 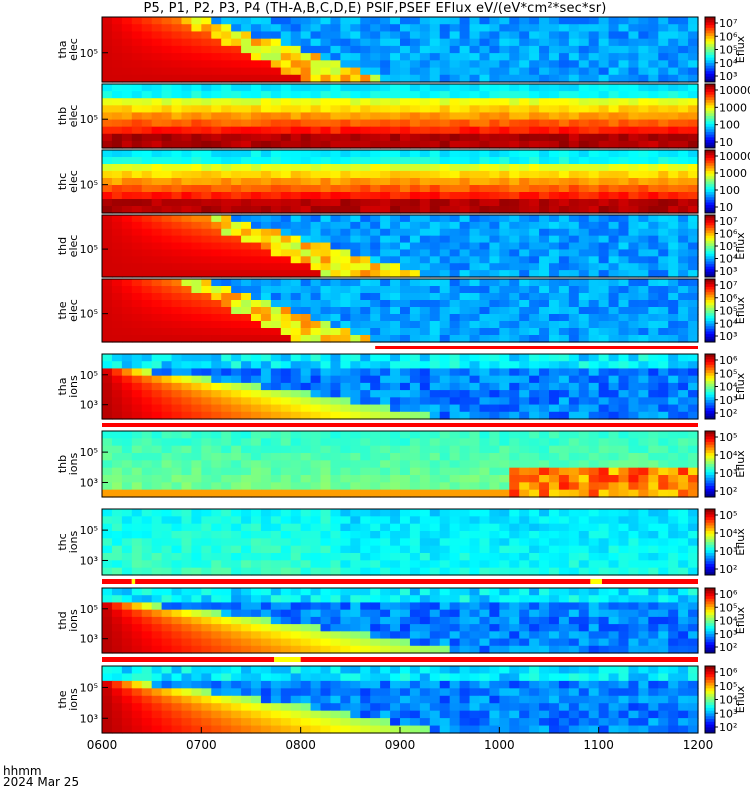 I want to click on colorbar-tick-label: 10⁷, so click(x=728, y=285).